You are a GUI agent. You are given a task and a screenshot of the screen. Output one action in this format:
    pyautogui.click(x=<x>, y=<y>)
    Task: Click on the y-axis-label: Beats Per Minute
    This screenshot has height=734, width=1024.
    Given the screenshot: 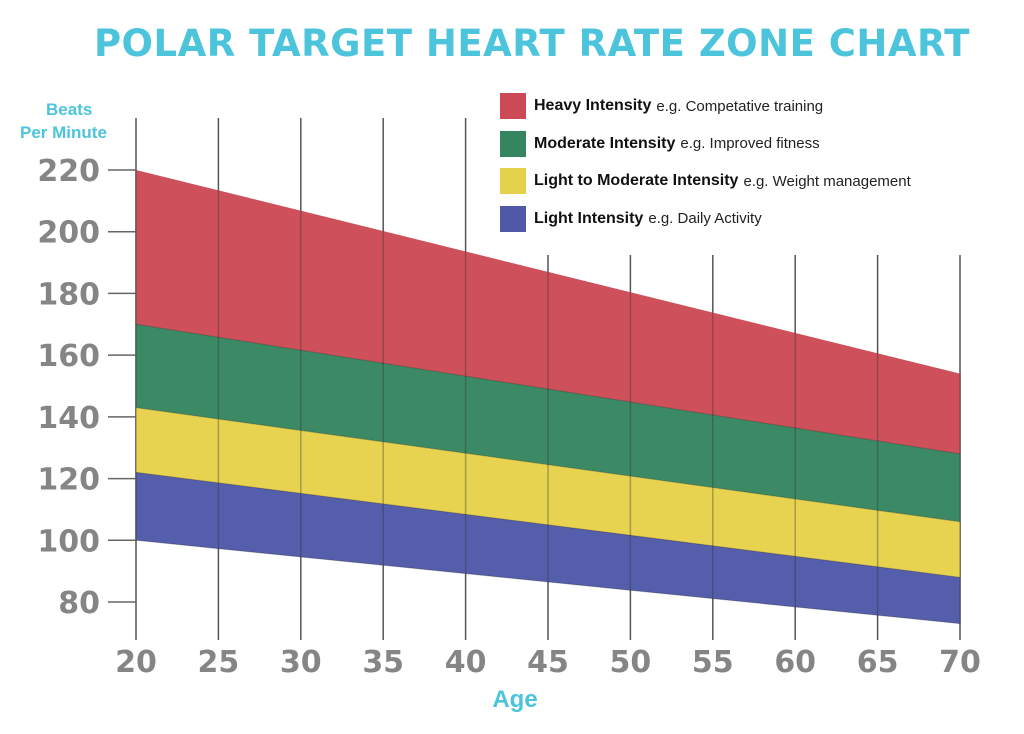 What is the action you would take?
    pyautogui.click(x=75, y=121)
    